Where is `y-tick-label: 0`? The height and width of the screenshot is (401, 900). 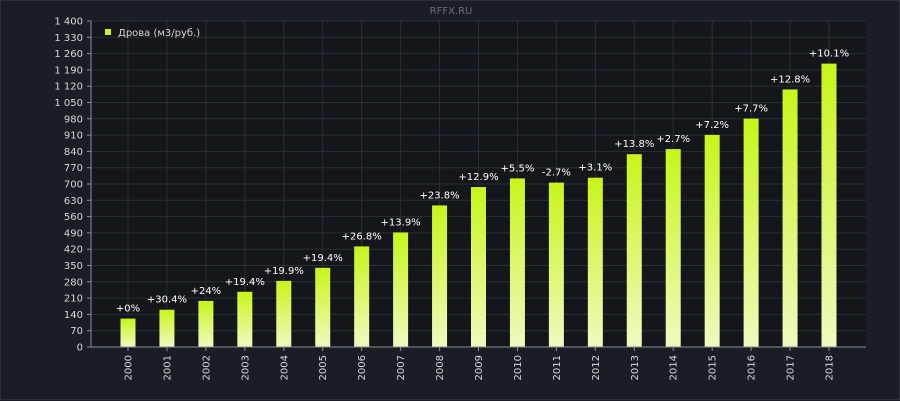
y-tick-label: 0 is located at coordinates (80, 348).